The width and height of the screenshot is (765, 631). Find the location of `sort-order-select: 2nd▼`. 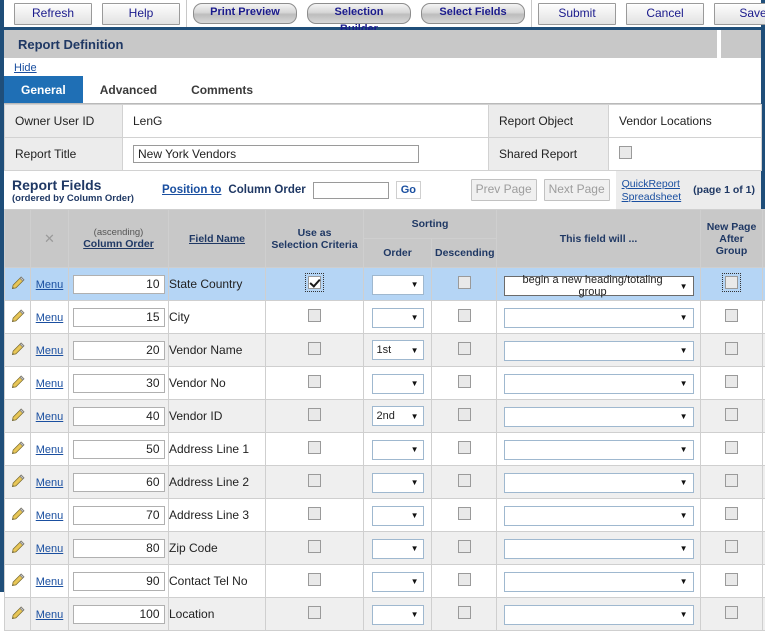

sort-order-select: 2nd▼ is located at coordinates (398, 416).